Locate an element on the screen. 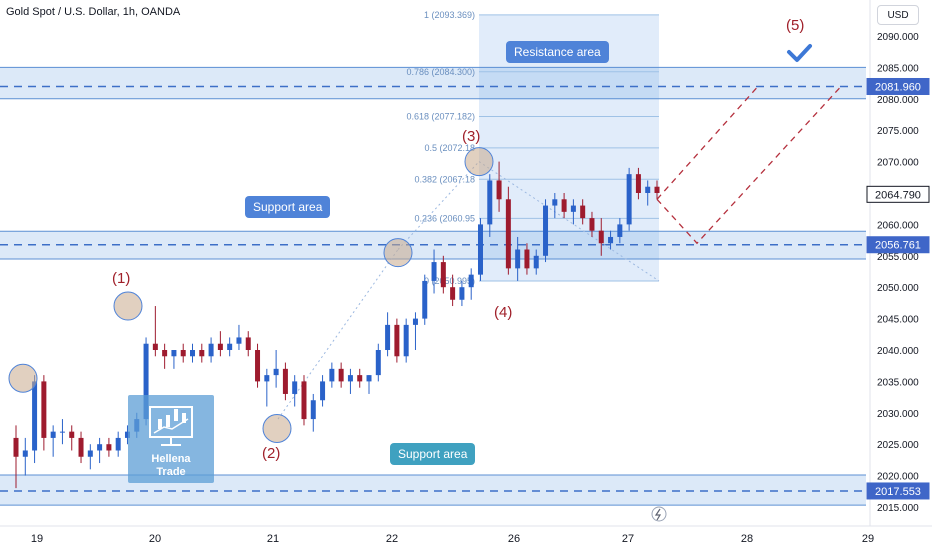 The width and height of the screenshot is (932, 550). fib-level-label: 0.236 (2060.95 is located at coordinates (444, 218).